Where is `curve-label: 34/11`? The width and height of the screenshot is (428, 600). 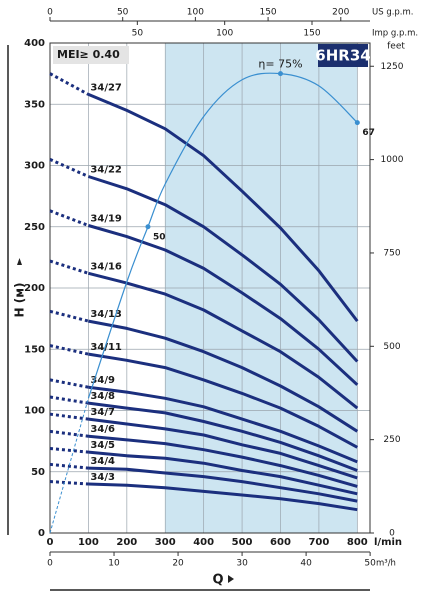 curve-label: 34/11 is located at coordinates (106, 347).